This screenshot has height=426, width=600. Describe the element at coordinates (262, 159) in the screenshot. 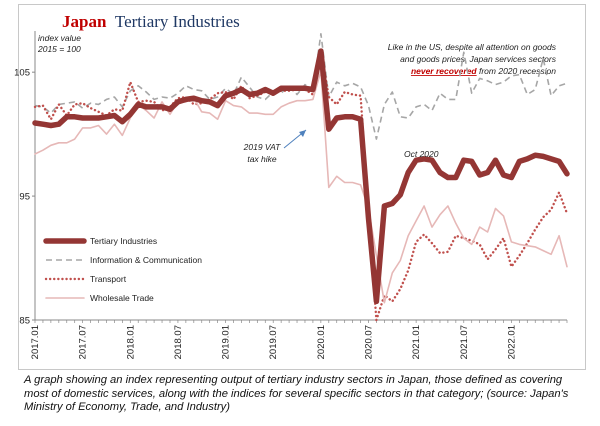

I see `vat-annotation-line-2: tax hike` at that location.